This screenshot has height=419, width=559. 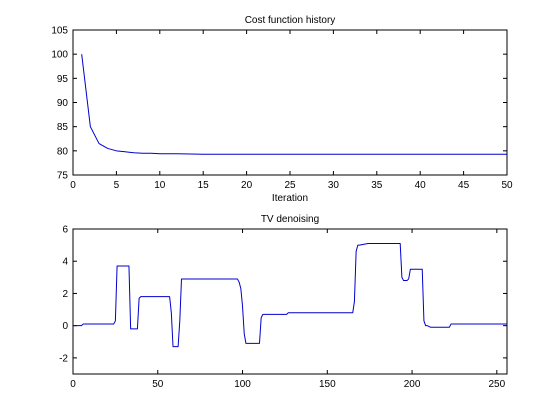 What do you see at coordinates (421, 185) in the screenshot?
I see `cost-history-xtick-label: 40` at bounding box center [421, 185].